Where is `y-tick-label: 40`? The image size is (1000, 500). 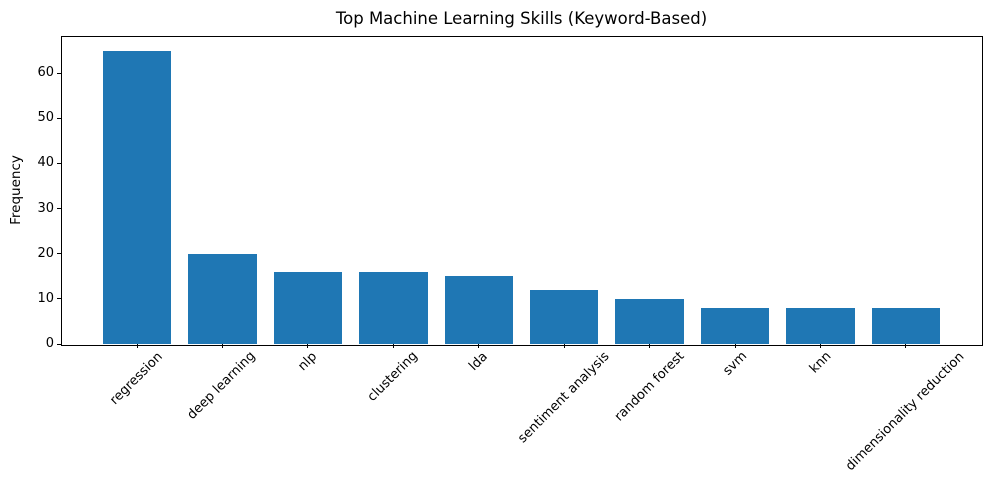
y-tick-label: 40 is located at coordinates (45, 163).